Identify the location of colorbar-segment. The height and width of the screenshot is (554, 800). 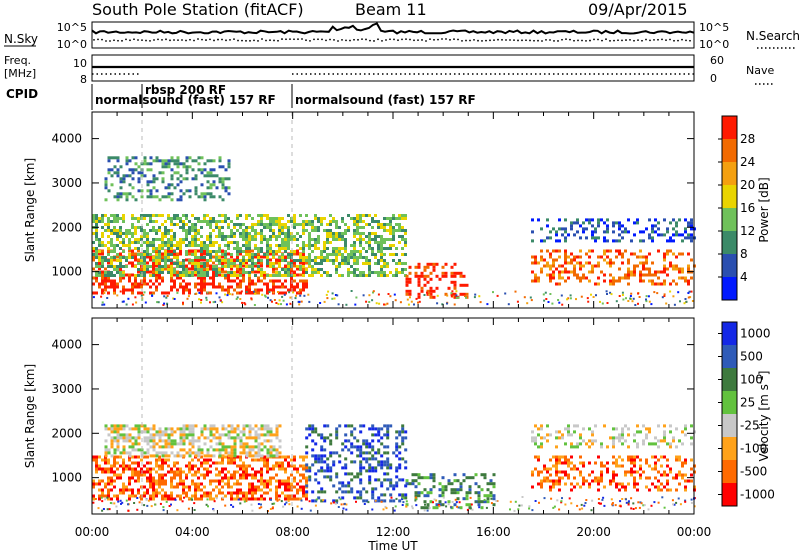
(729, 242).